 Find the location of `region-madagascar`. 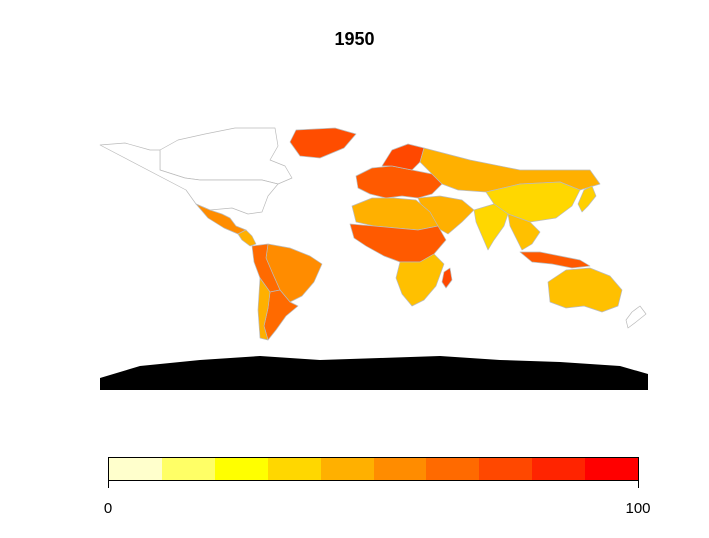

region-madagascar is located at coordinates (447, 278).